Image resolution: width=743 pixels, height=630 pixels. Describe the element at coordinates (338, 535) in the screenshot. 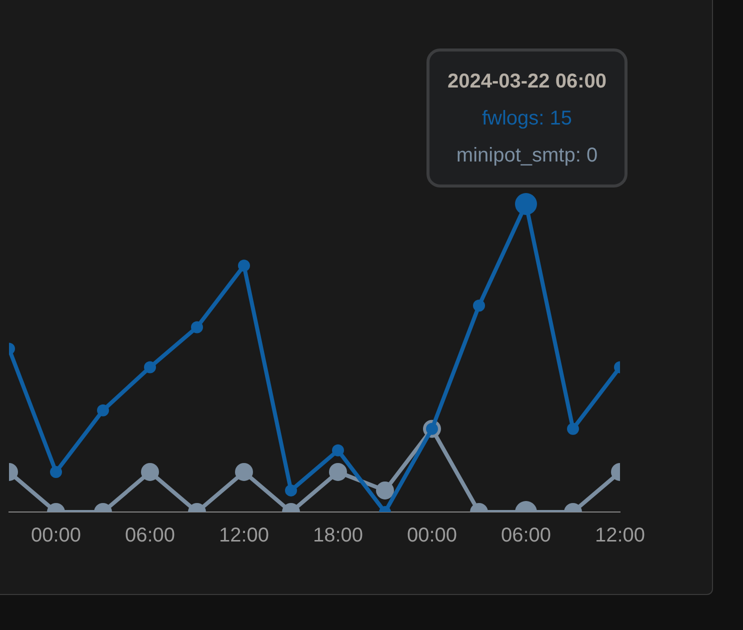

I see `x-tick-label: 18:00` at that location.